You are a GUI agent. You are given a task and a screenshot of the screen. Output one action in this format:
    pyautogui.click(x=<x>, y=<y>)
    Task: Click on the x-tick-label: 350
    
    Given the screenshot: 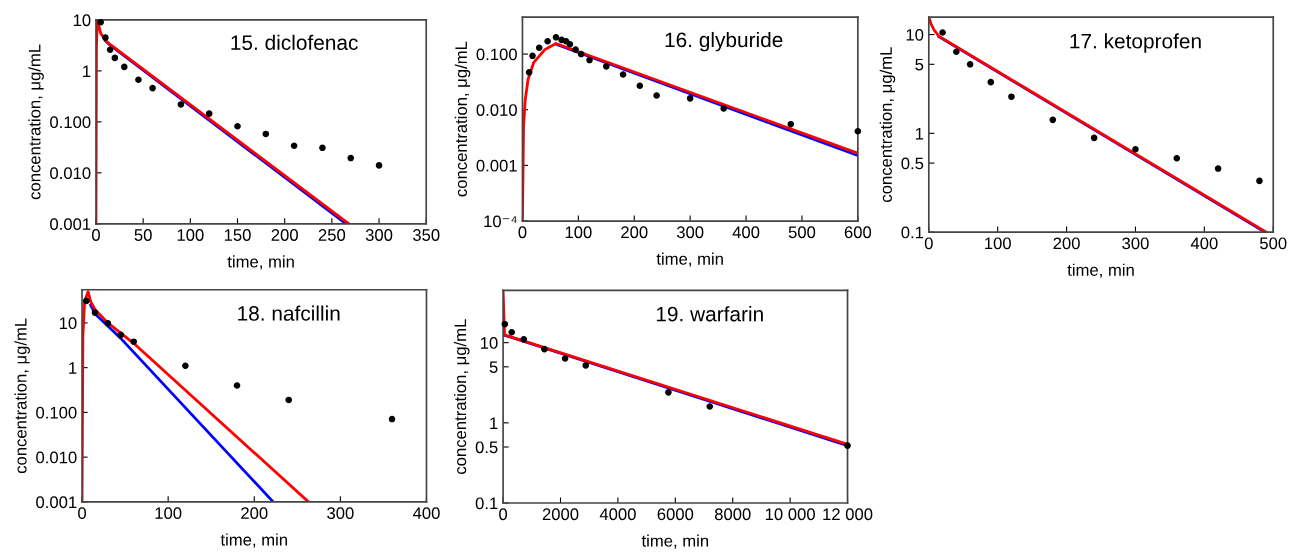 What is the action you would take?
    pyautogui.click(x=426, y=235)
    